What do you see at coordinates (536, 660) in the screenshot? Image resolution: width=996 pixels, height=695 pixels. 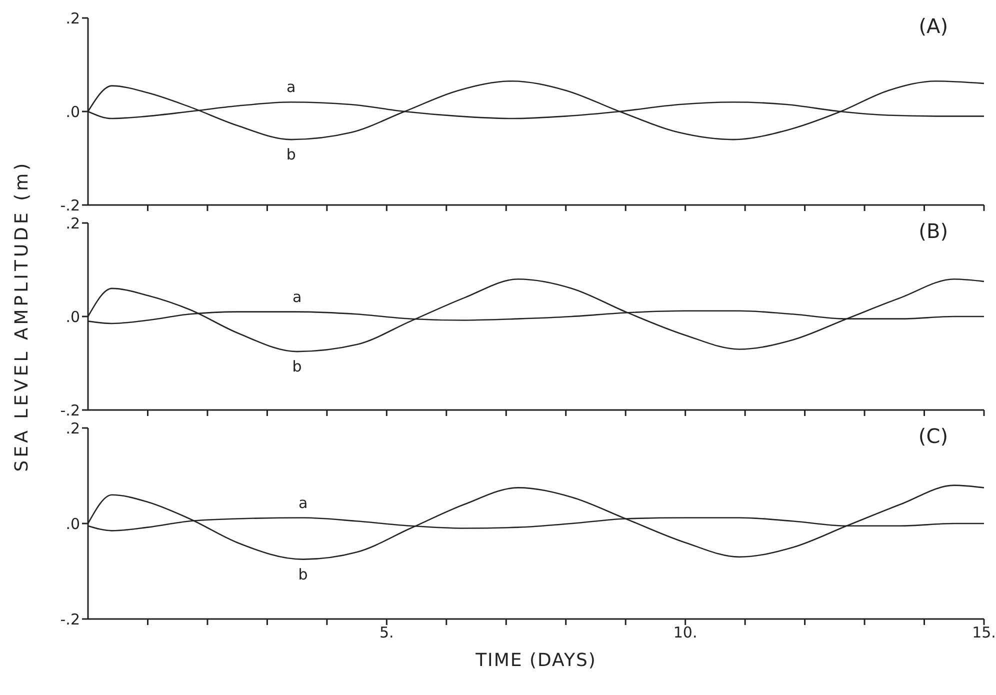 I see `x-axis-title: TIME (DAYS)` at bounding box center [536, 660].